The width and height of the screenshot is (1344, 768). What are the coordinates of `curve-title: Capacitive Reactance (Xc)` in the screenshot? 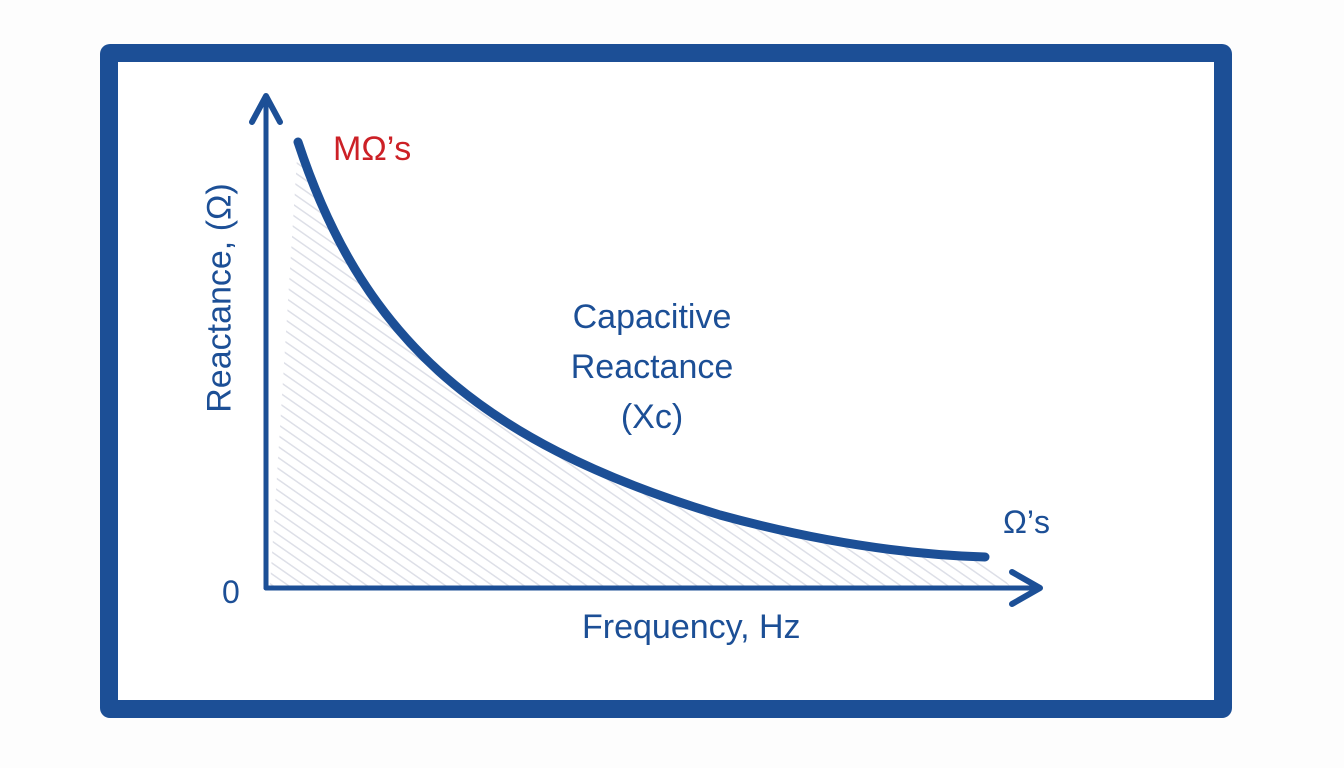 It's located at (652, 367).